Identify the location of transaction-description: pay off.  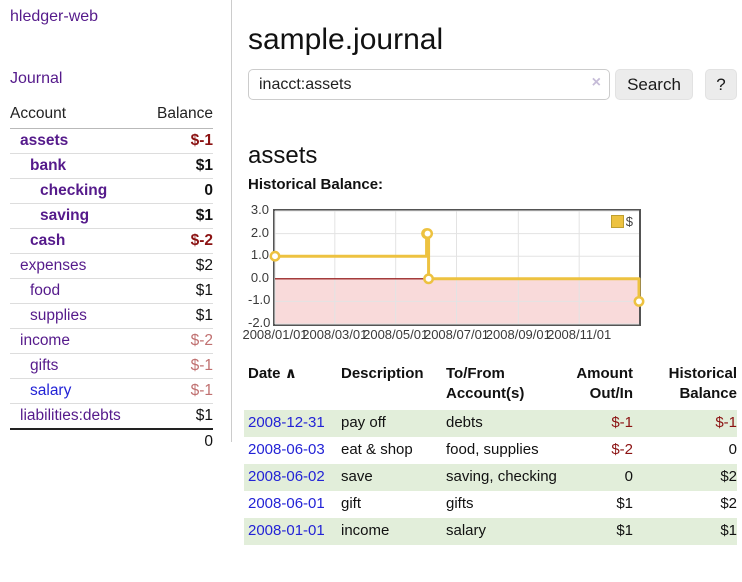
(363, 422).